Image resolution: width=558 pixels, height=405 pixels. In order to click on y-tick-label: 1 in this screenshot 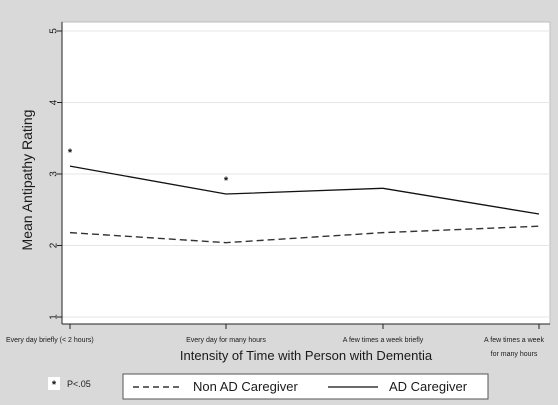, I will do `click(54, 317)`.